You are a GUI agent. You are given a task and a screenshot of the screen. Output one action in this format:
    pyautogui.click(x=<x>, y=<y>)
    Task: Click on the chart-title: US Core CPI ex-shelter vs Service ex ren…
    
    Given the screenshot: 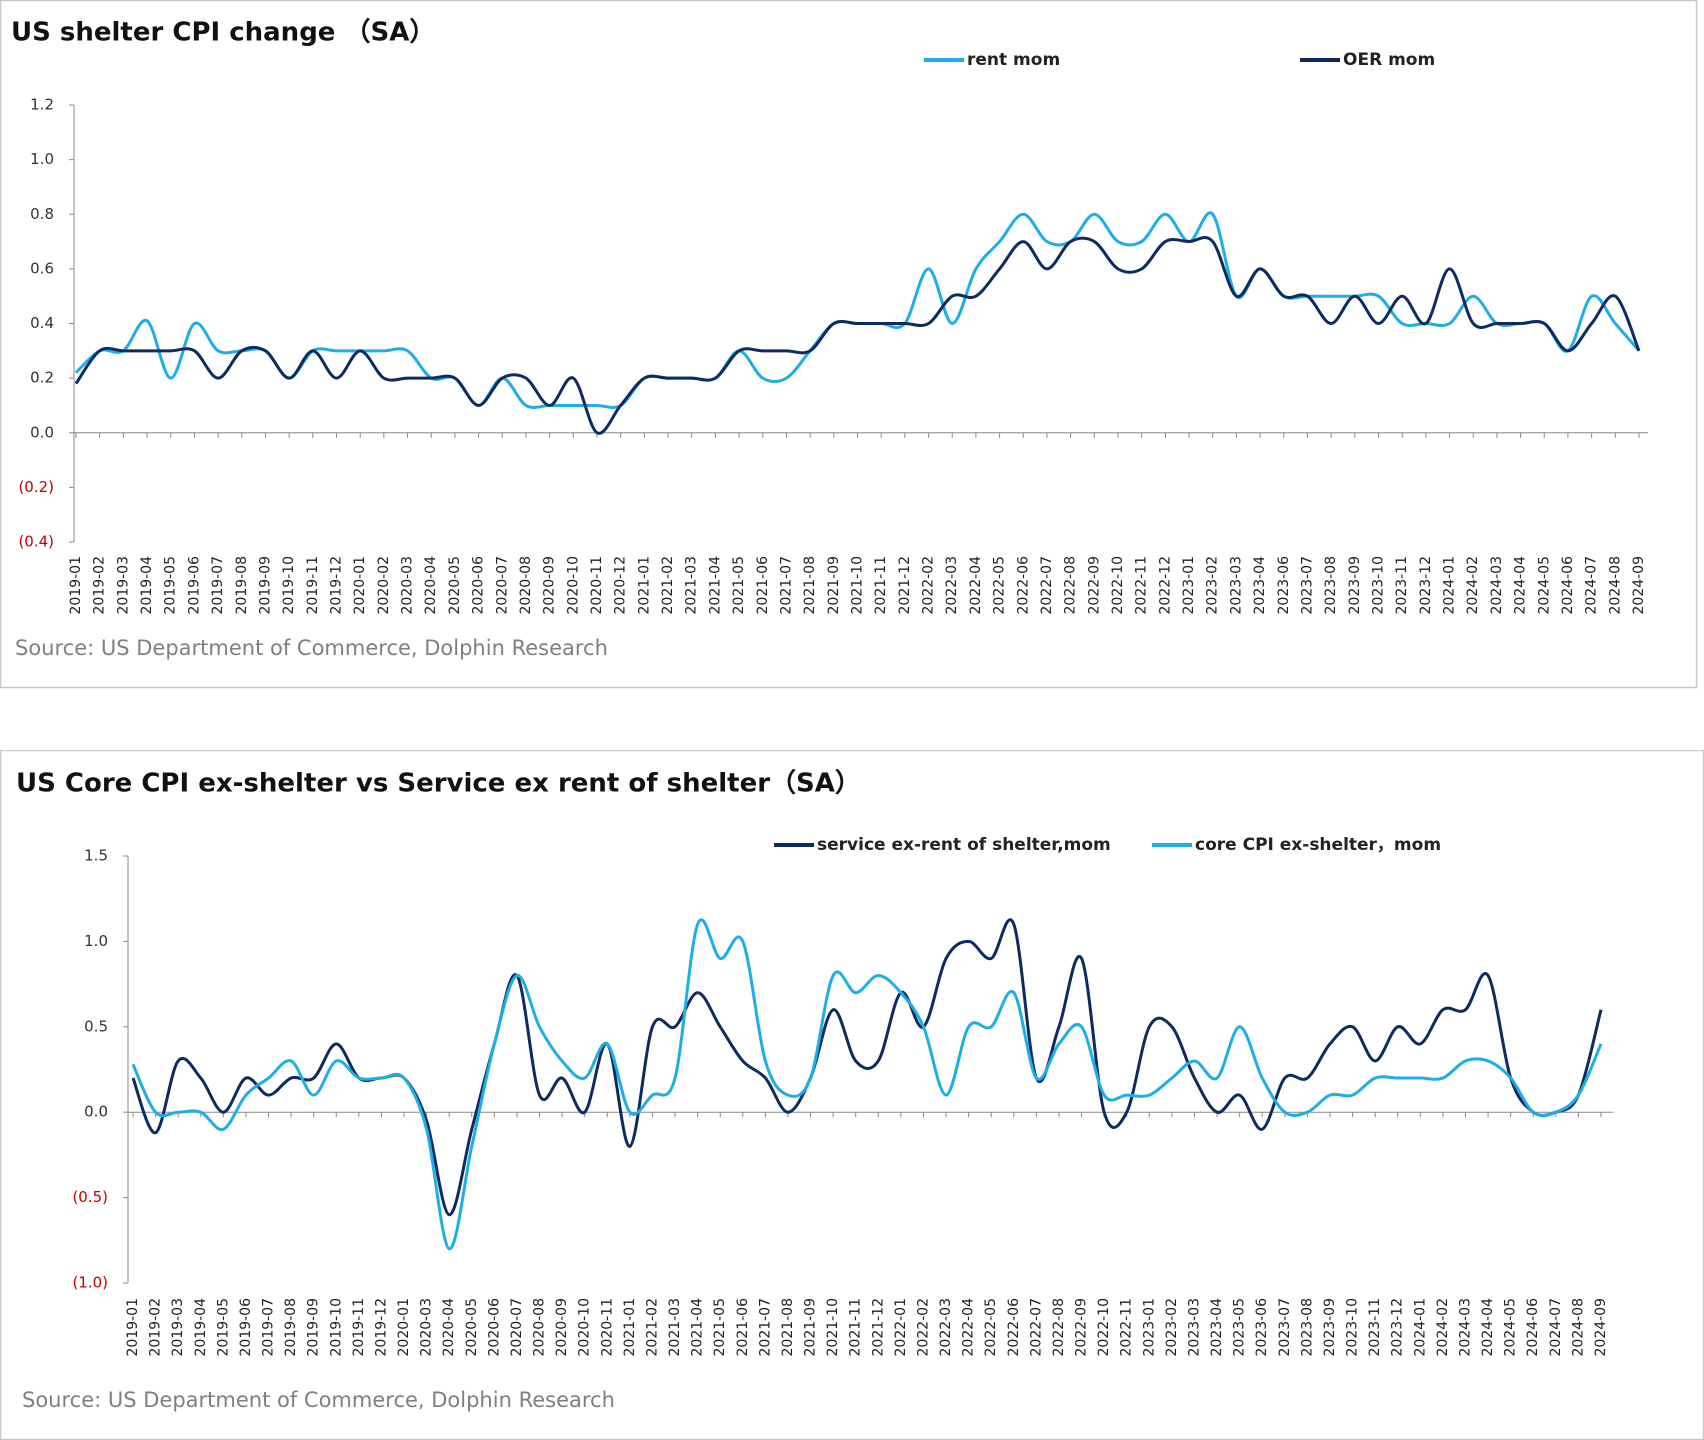 What is the action you would take?
    pyautogui.click(x=438, y=784)
    